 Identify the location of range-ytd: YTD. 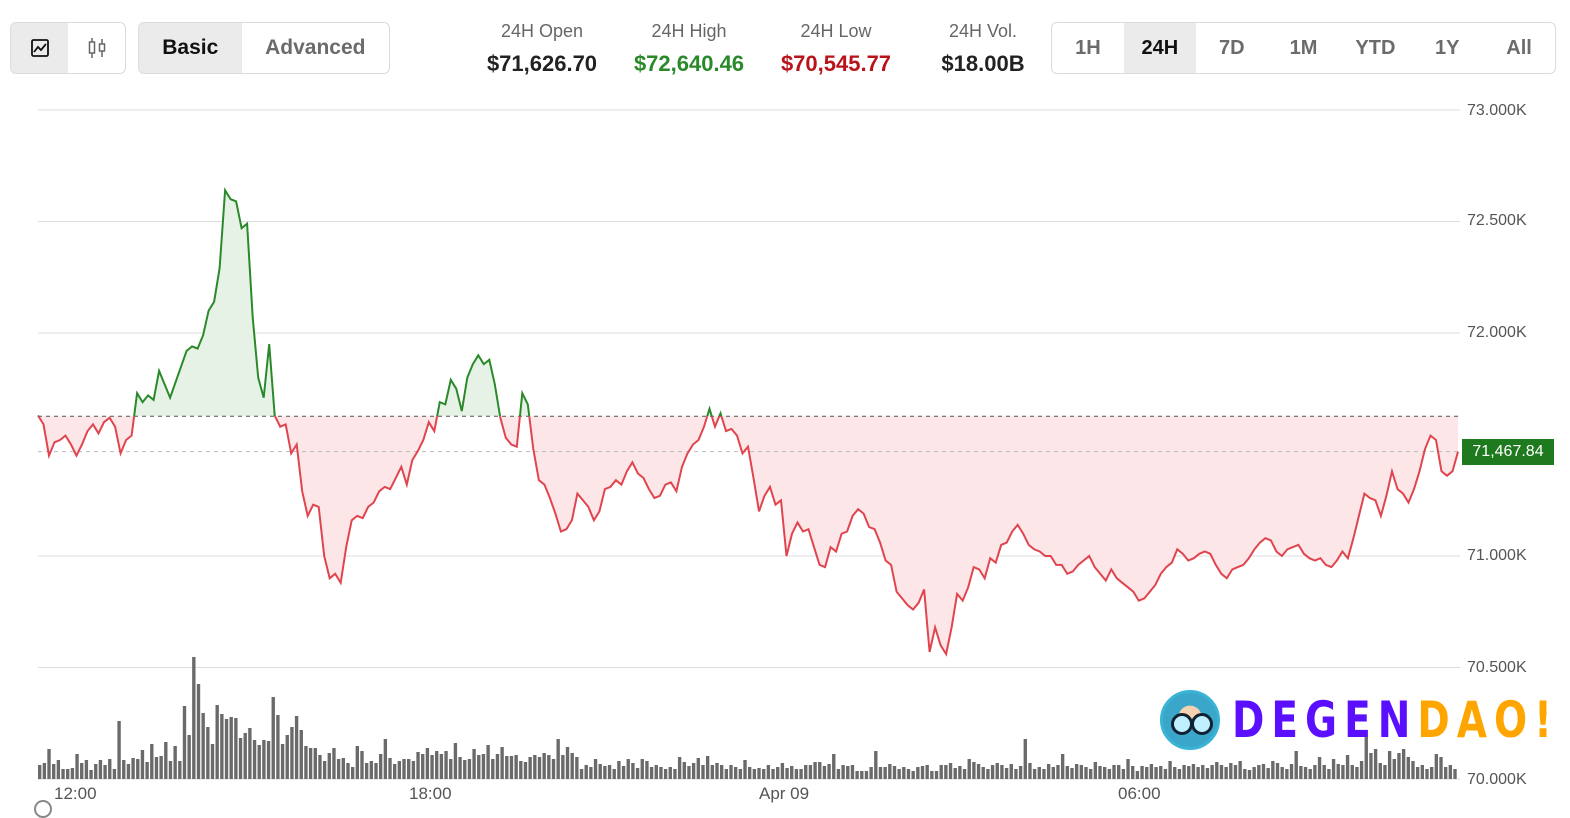
(1375, 47).